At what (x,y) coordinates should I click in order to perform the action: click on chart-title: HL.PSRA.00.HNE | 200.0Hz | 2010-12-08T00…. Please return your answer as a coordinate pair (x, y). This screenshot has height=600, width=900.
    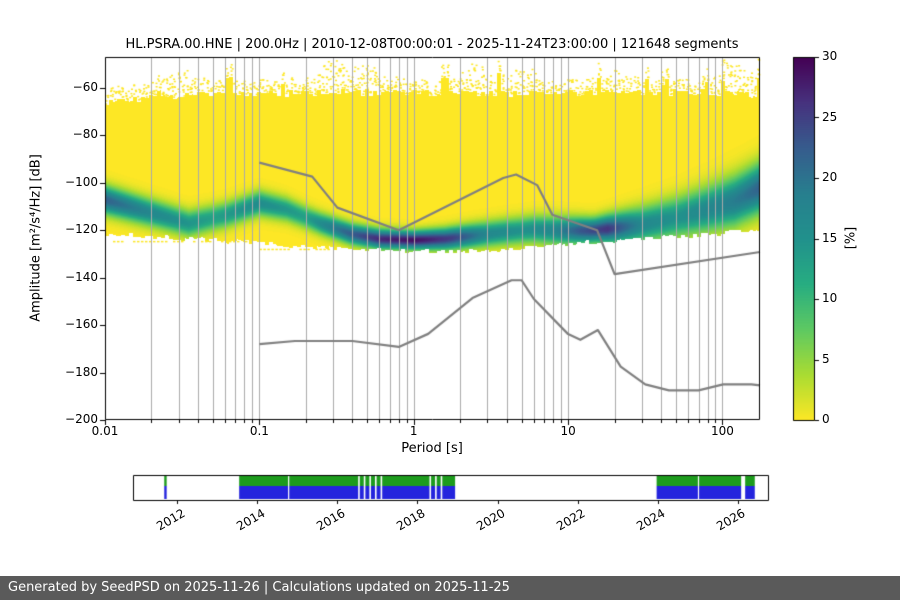
    Looking at the image, I should click on (432, 44).